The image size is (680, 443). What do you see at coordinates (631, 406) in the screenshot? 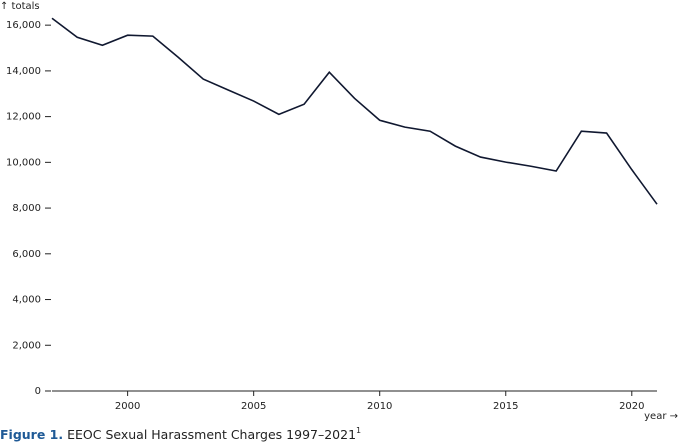
I see `x-tick-label: 2020` at bounding box center [631, 406].